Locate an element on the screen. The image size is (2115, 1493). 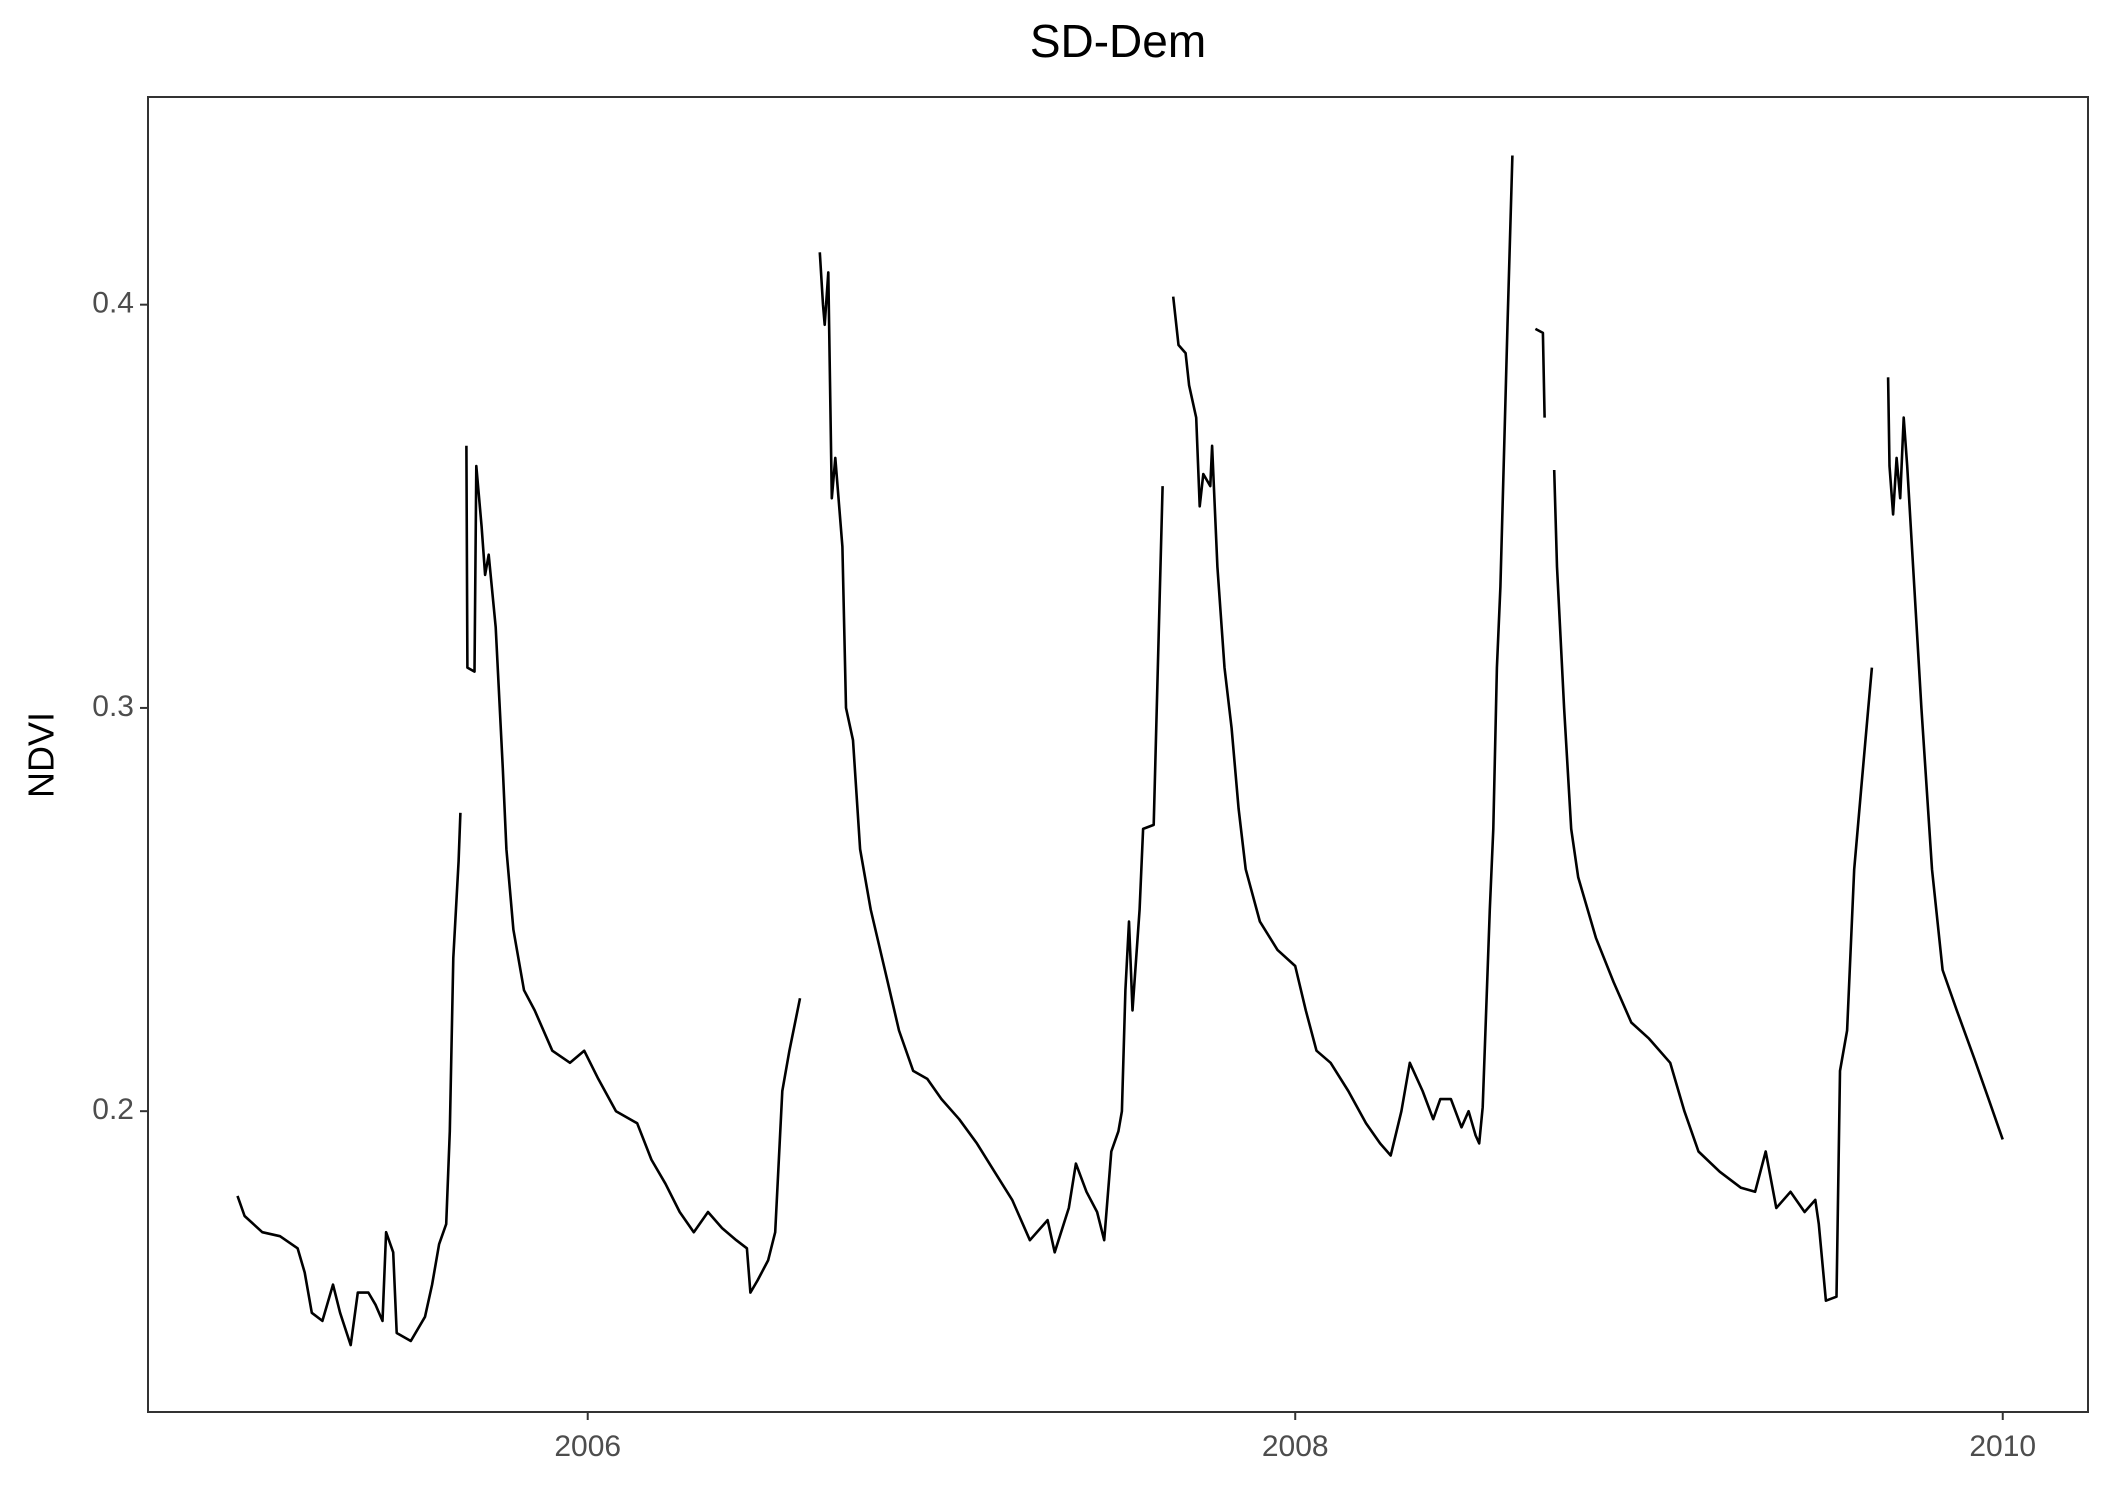
x-tick-label: 2008 is located at coordinates (1295, 1446).